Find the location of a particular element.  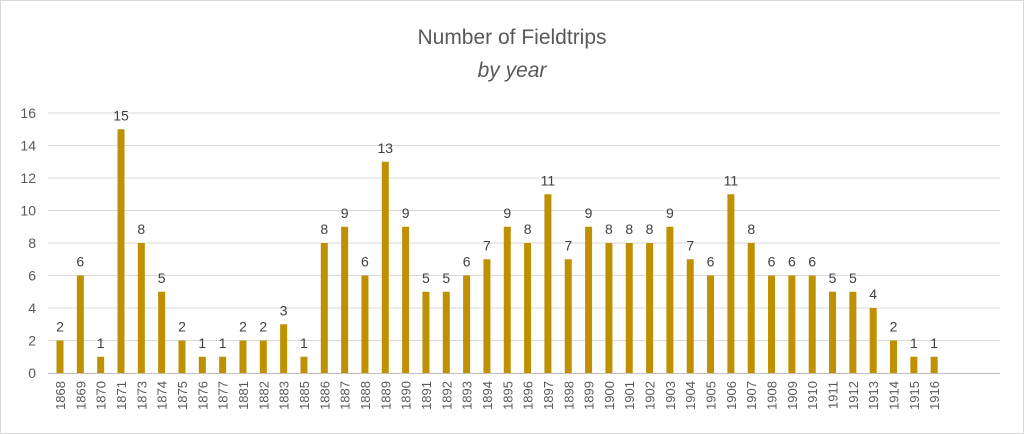

y-tick-label: 0 is located at coordinates (32, 373).